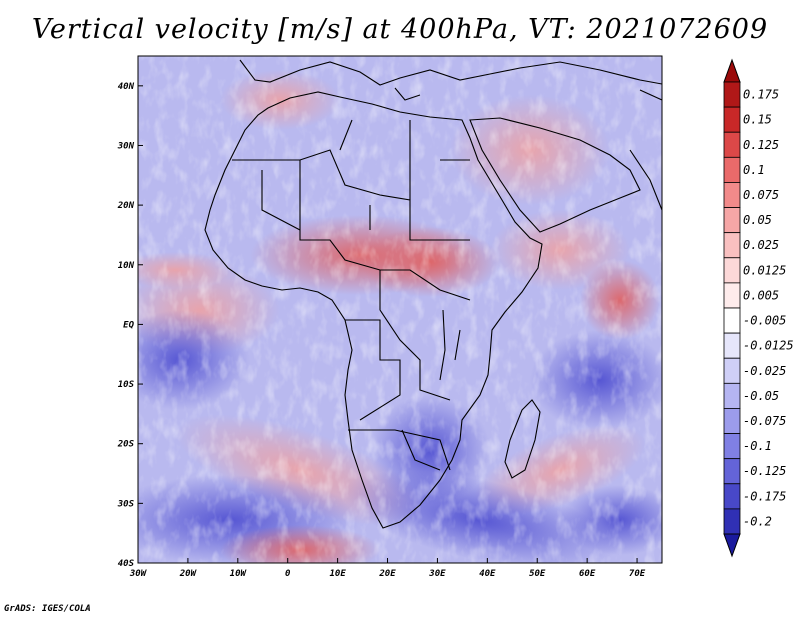  I want to click on colorbar-label: 0.0125, so click(764, 270).